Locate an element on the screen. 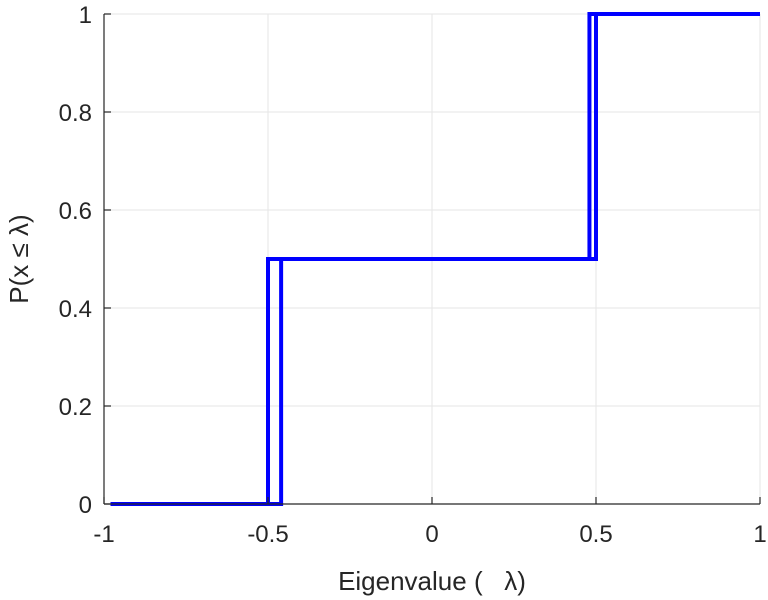  y-tick-label: 0.4 is located at coordinates (75, 309).